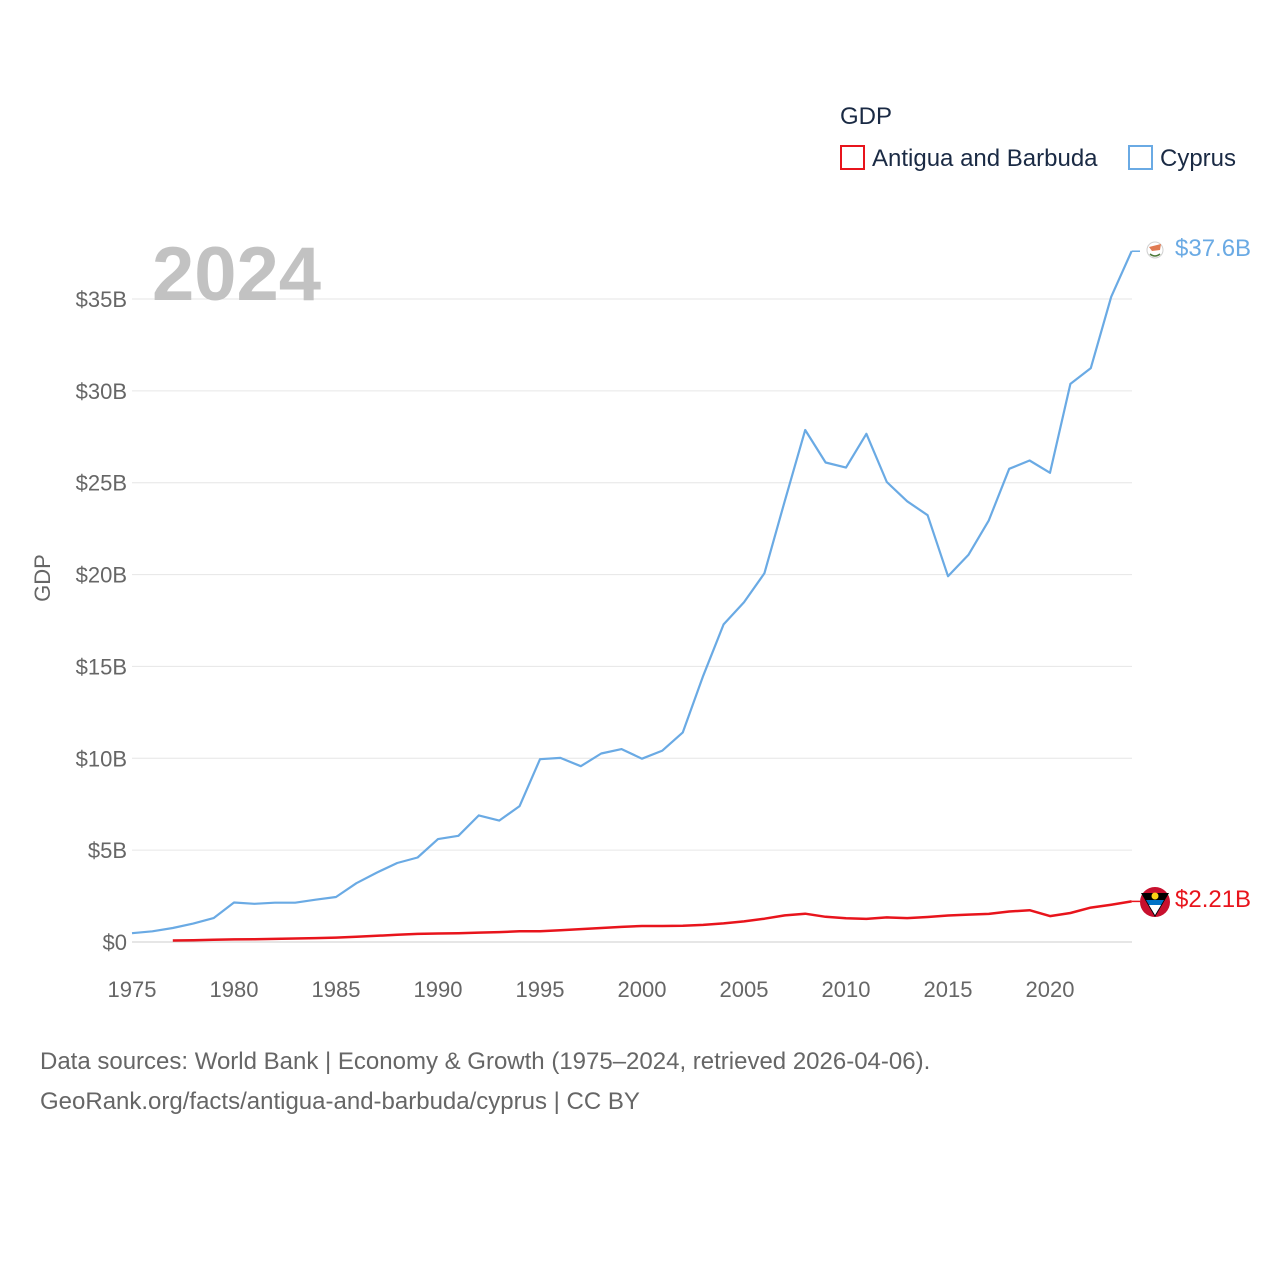 Image resolution: width=1280 pixels, height=1280 pixels. What do you see at coordinates (236, 274) in the screenshot?
I see `current-year-label: 2024` at bounding box center [236, 274].